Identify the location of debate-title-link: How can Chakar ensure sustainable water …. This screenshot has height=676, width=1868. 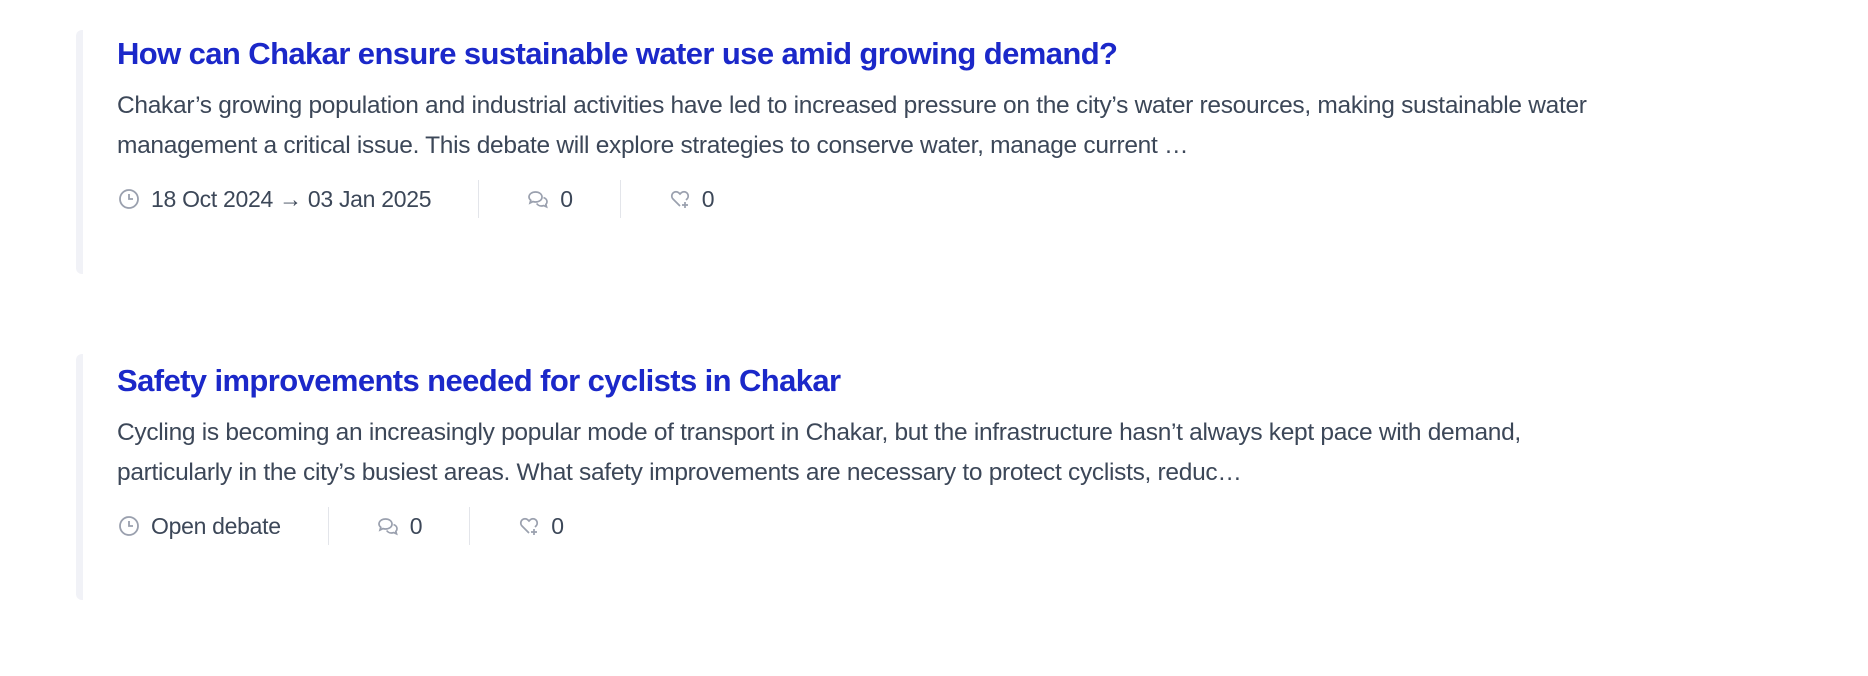
(617, 53).